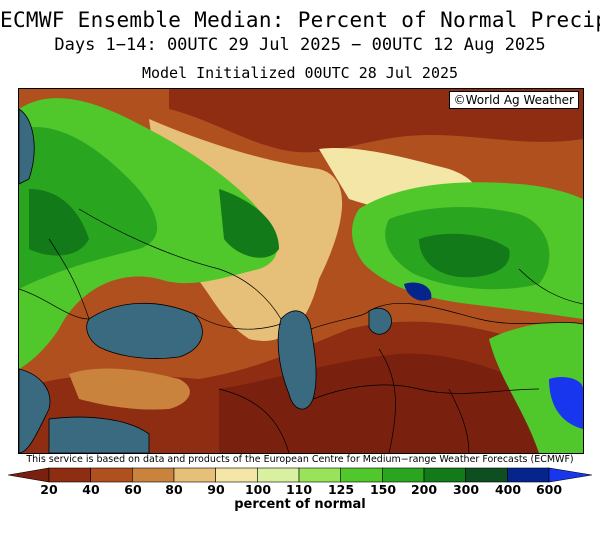 This screenshot has height=548, width=600. Describe the element at coordinates (536, 387) in the screenshot. I see `map-region-se-wet` at that location.